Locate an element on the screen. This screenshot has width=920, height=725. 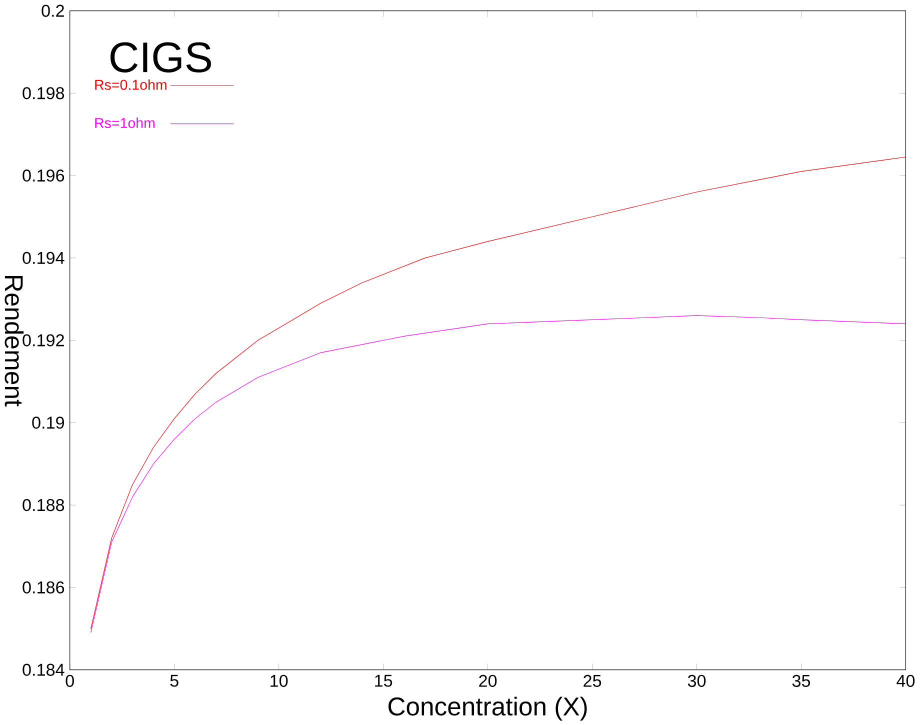
legend-label: Rs=0.1ohm is located at coordinates (130, 84).